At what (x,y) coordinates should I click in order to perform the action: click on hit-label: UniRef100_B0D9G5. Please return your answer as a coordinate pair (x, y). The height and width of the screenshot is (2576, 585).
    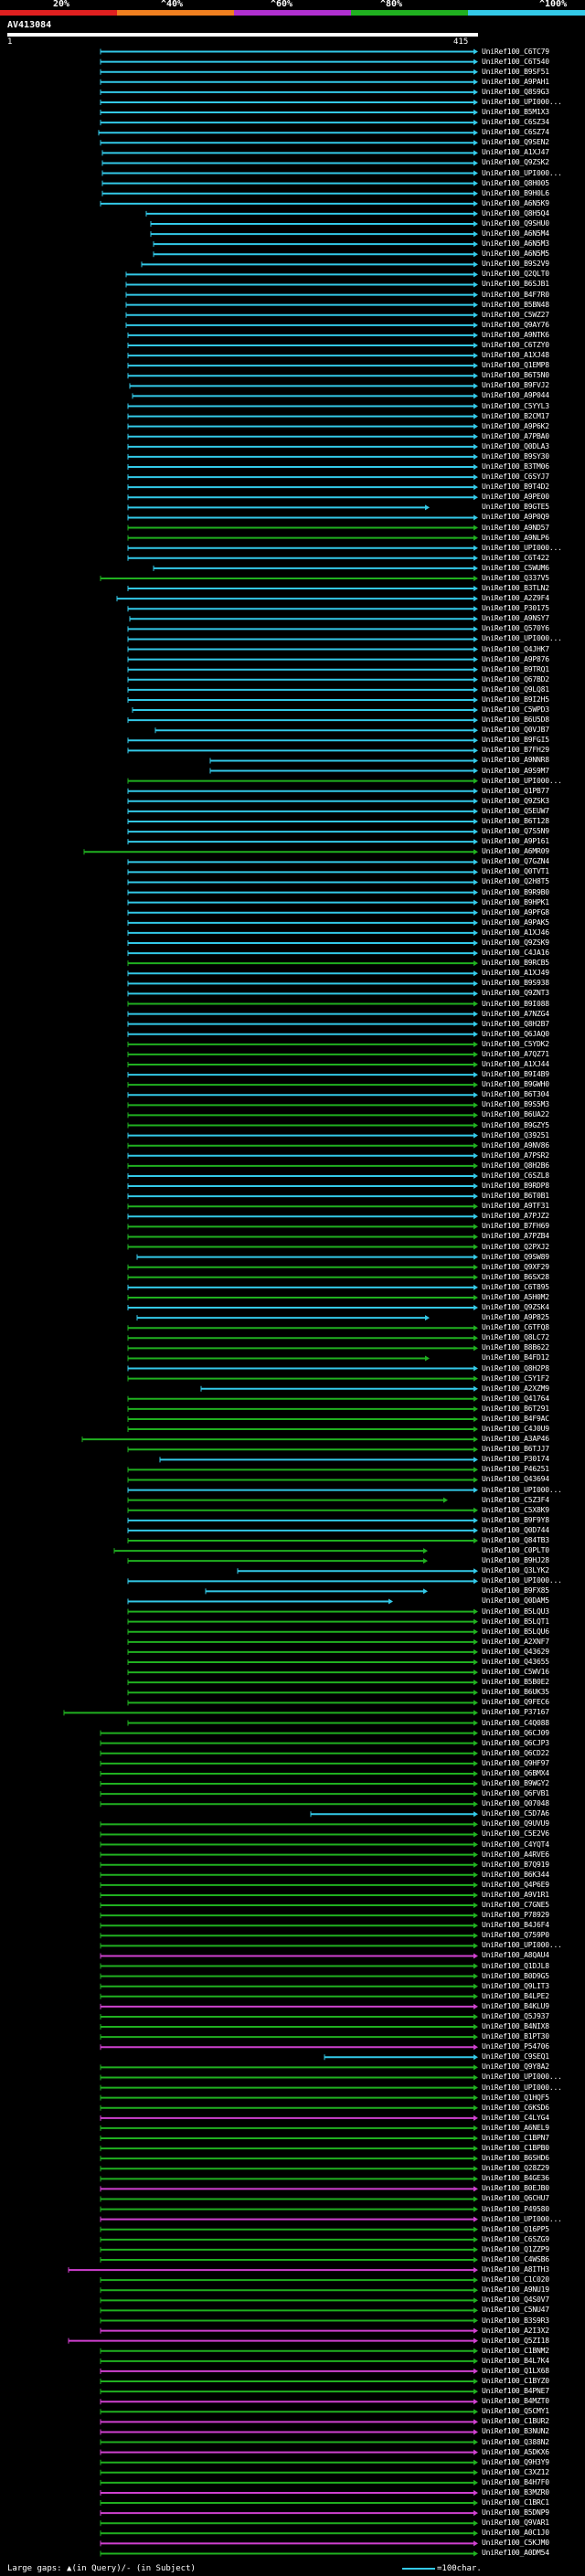
    Looking at the image, I should click on (515, 1975).